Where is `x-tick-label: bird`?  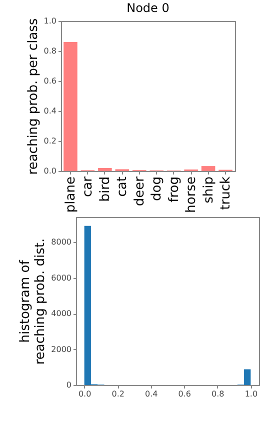 x-tick-label: bird is located at coordinates (105, 189).